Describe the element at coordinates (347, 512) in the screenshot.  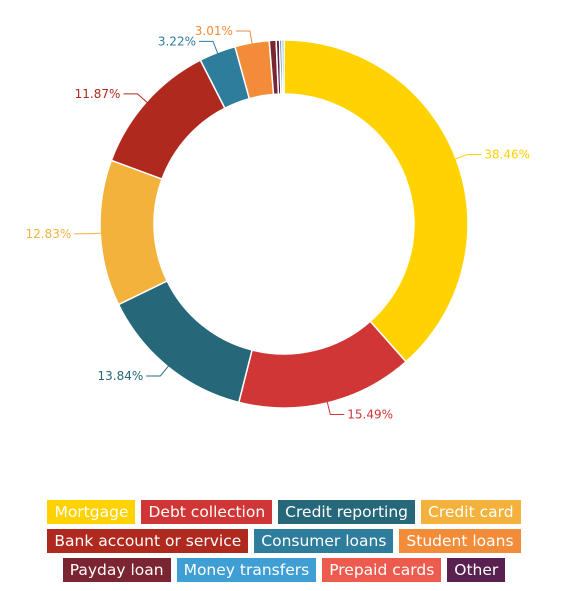
I see `legend-item-credit-reporting: Credit reporting` at that location.